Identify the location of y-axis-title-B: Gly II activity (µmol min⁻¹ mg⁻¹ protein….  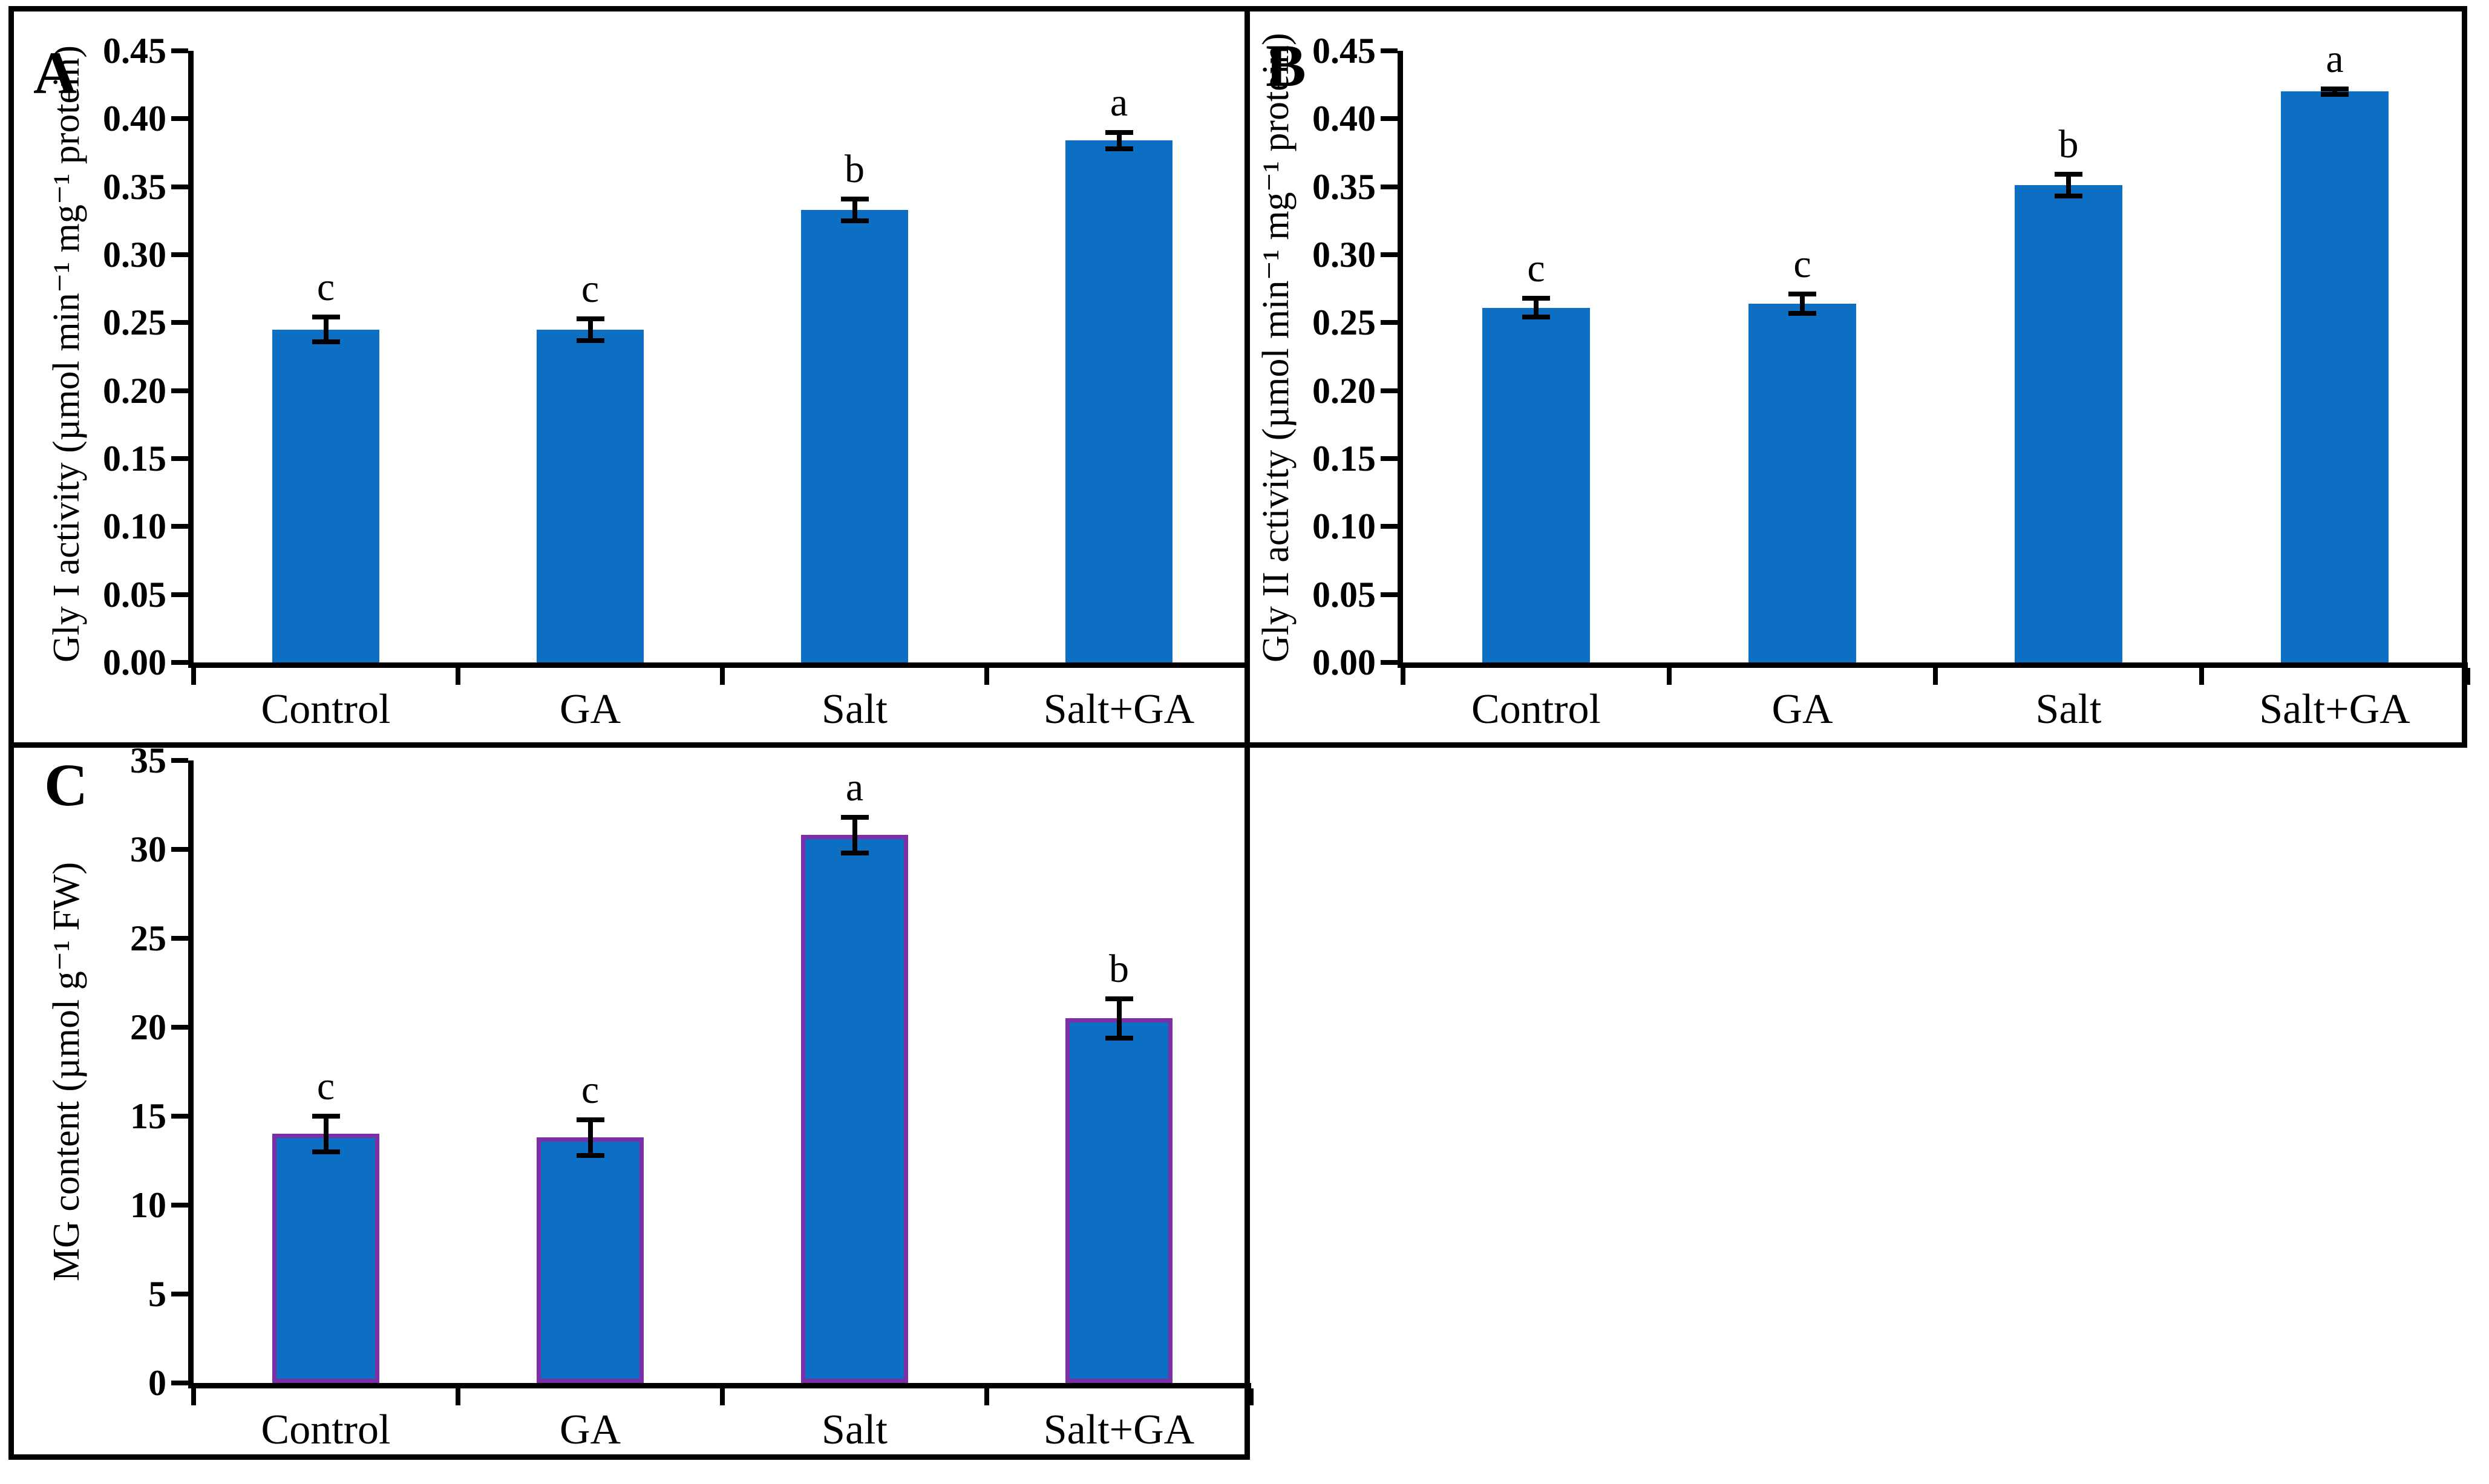
(1276, 347).